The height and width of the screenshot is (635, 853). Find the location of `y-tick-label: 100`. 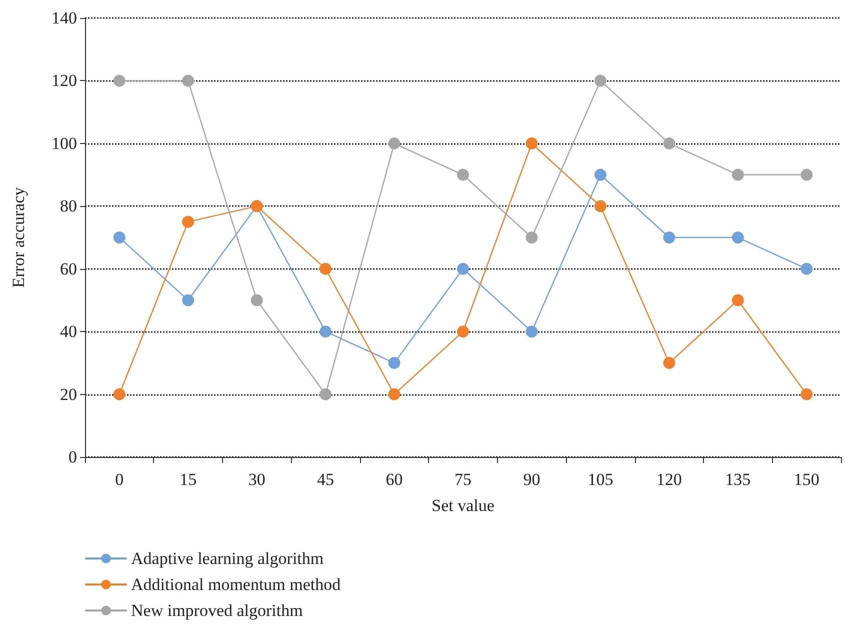

y-tick-label: 100 is located at coordinates (64, 143).